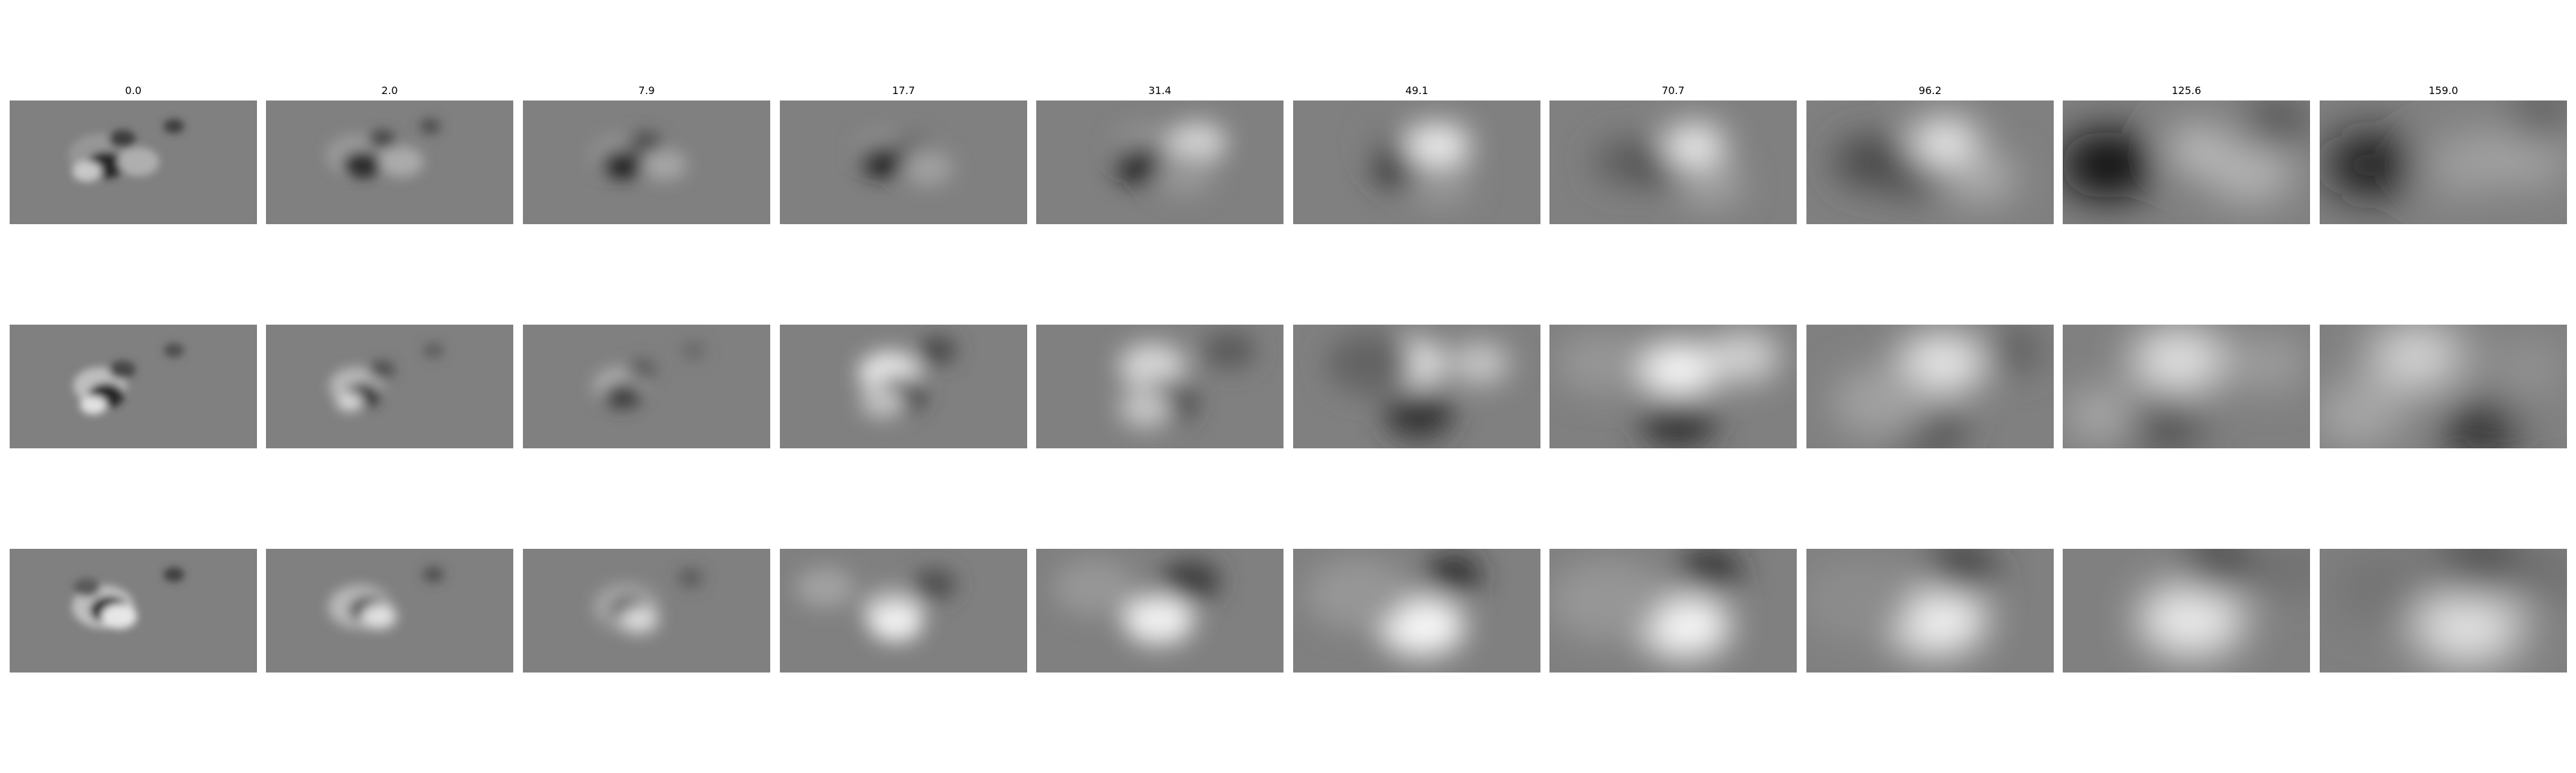 The width and height of the screenshot is (2576, 773). I want to click on column-title: 159.0, so click(2443, 90).